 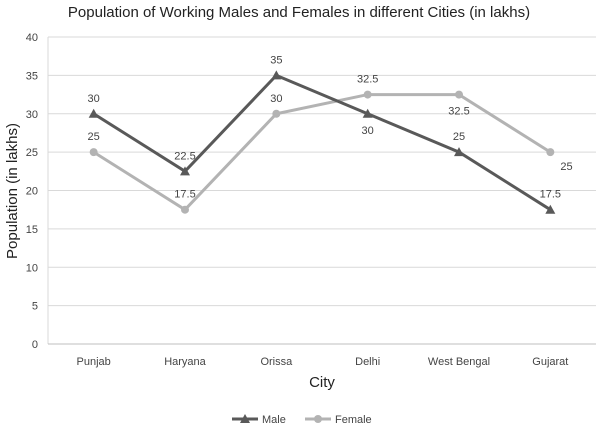 I want to click on legend-item-female: Female, so click(x=338, y=420).